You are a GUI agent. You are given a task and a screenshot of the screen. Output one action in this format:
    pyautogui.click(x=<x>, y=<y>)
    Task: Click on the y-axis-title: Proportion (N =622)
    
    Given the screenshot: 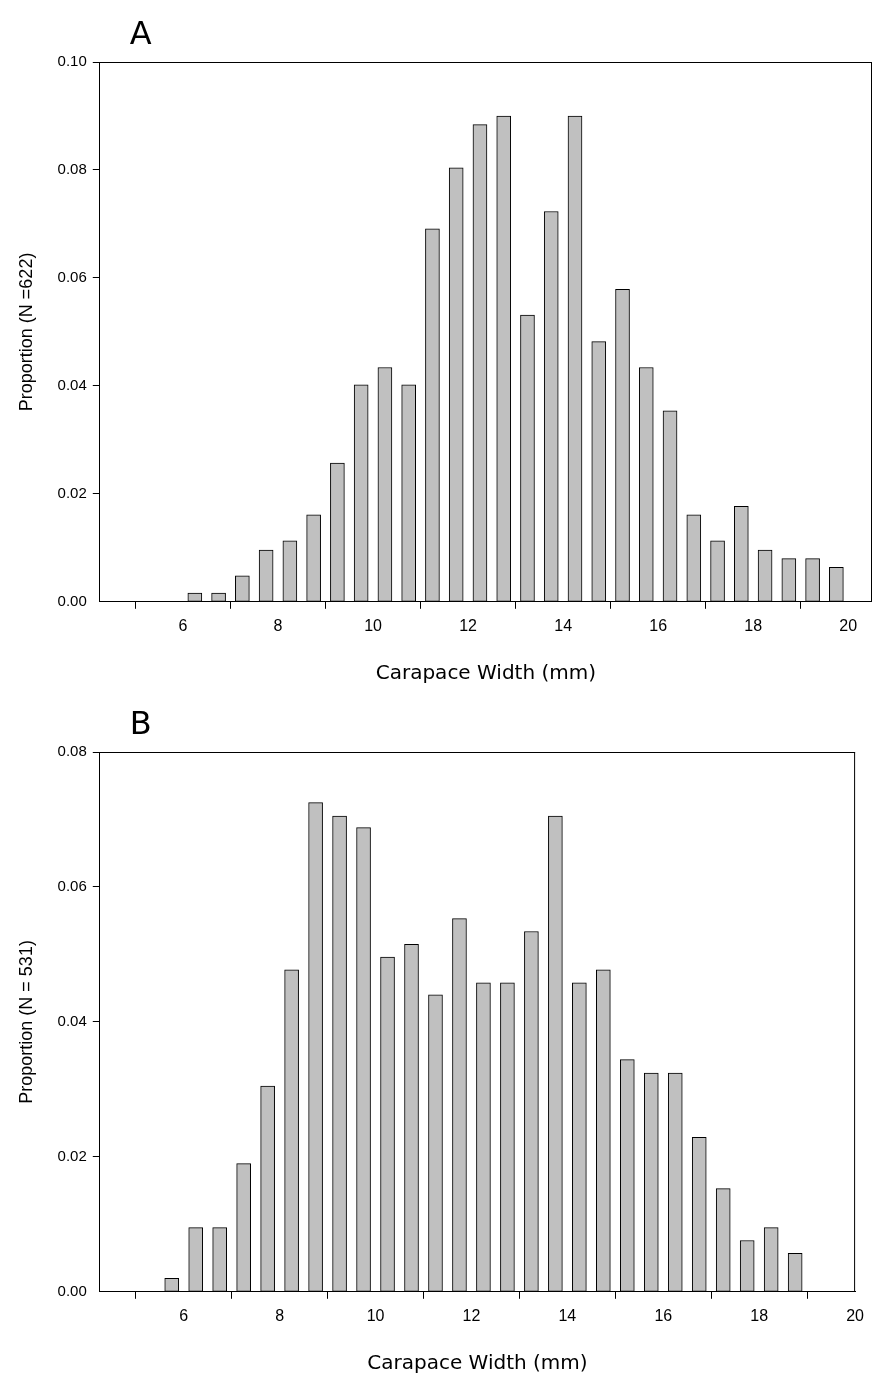 What is the action you would take?
    pyautogui.click(x=25, y=332)
    